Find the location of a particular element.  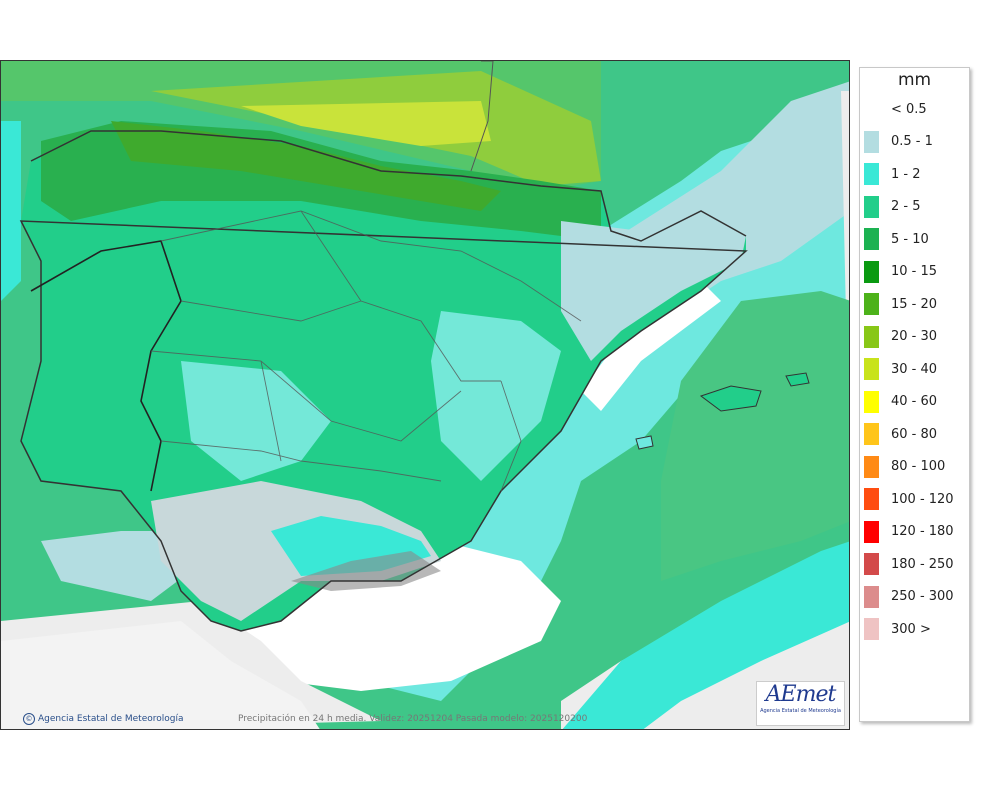

legend-item: 2 - 5 is located at coordinates (892, 206).